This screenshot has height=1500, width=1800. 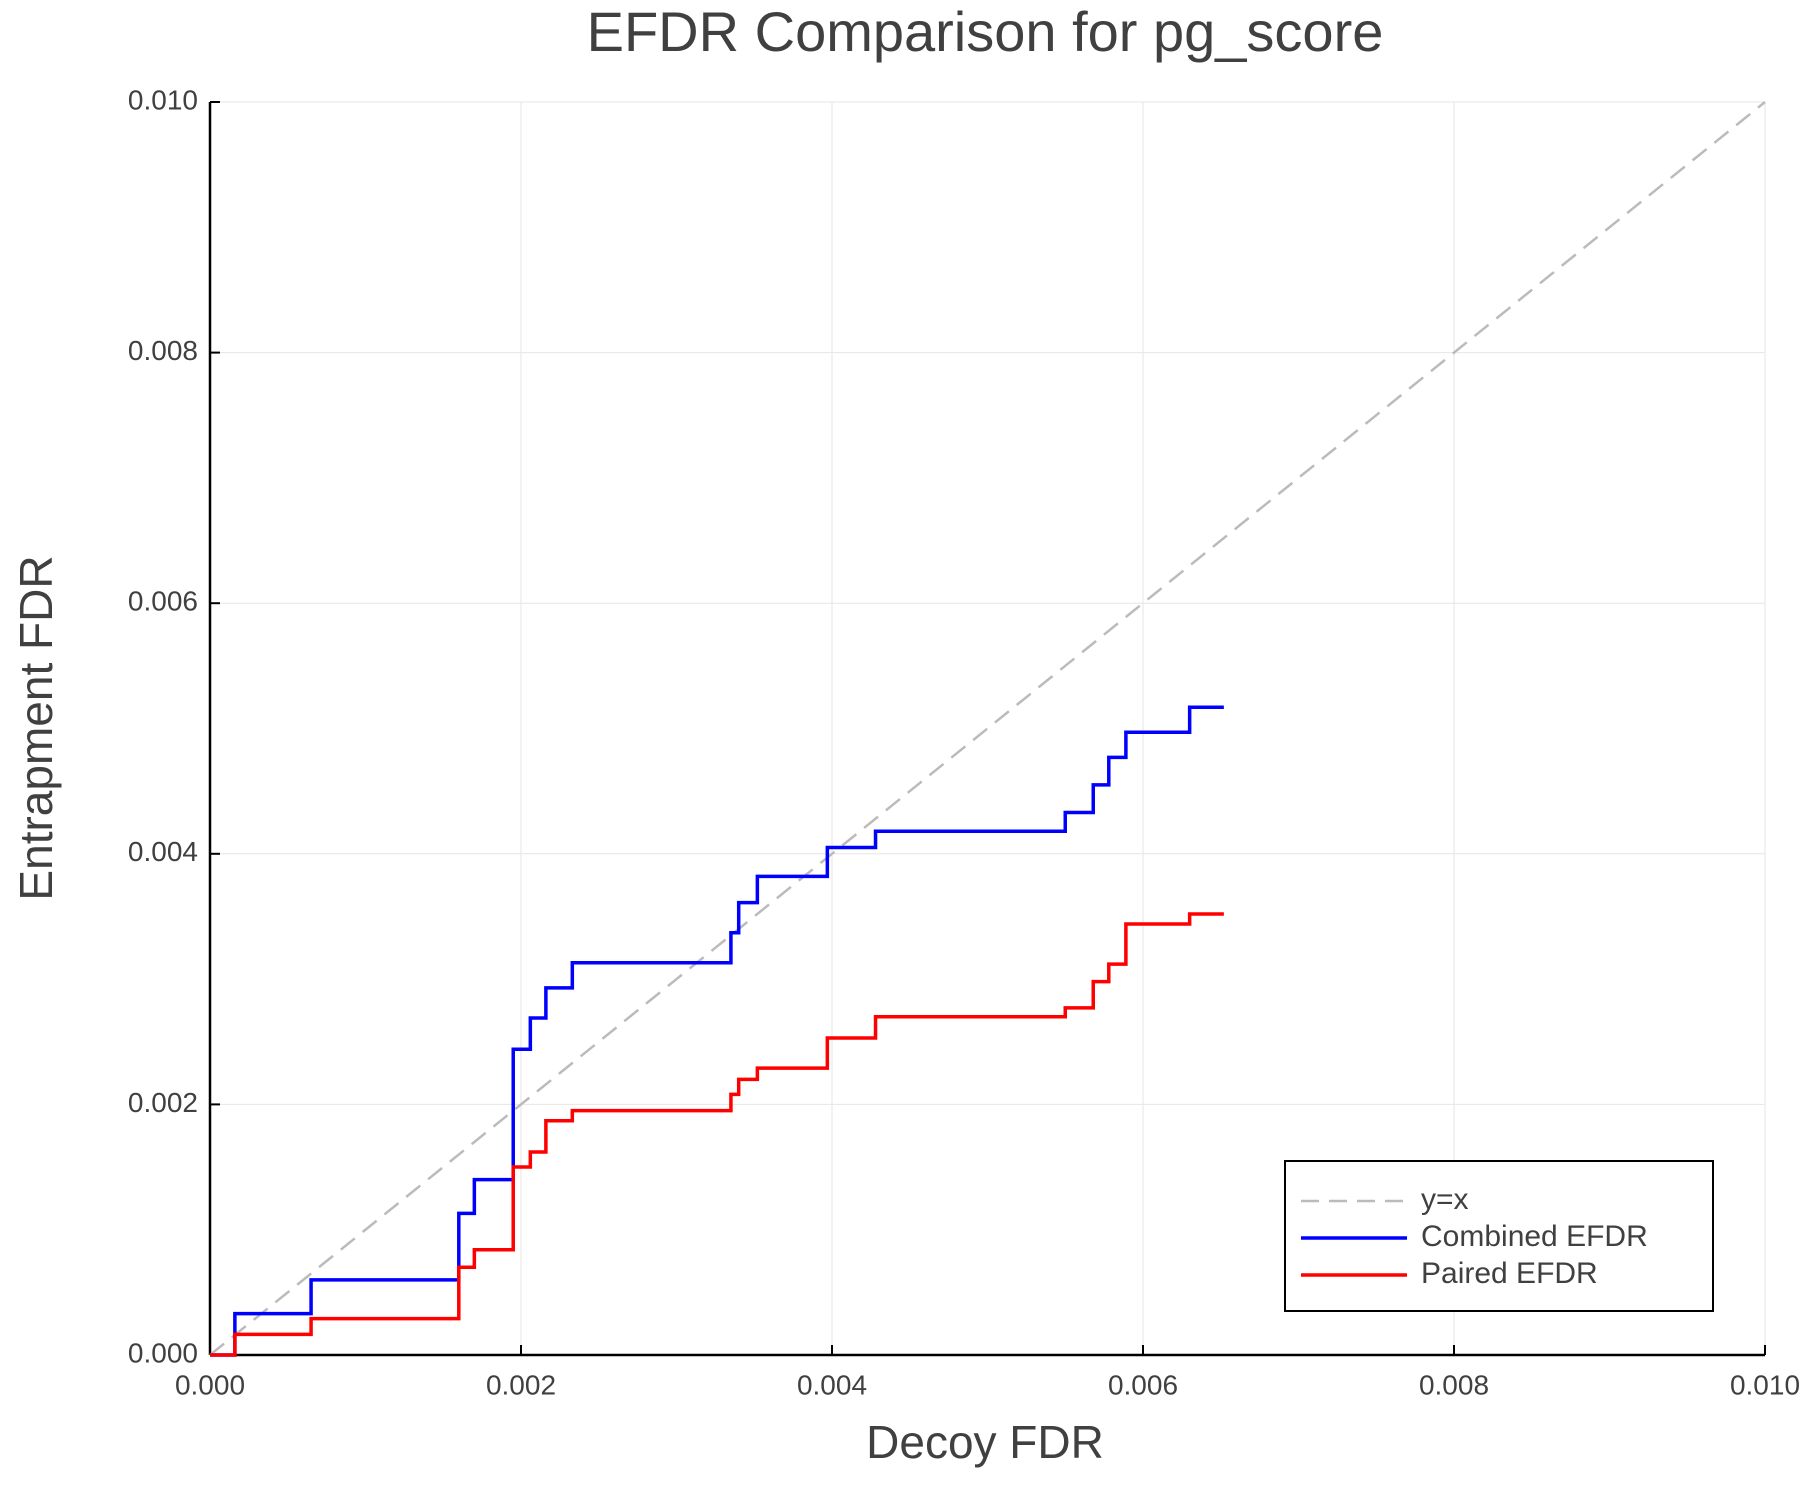 I want to click on x-tick-label: 0.000, so click(x=210, y=1384).